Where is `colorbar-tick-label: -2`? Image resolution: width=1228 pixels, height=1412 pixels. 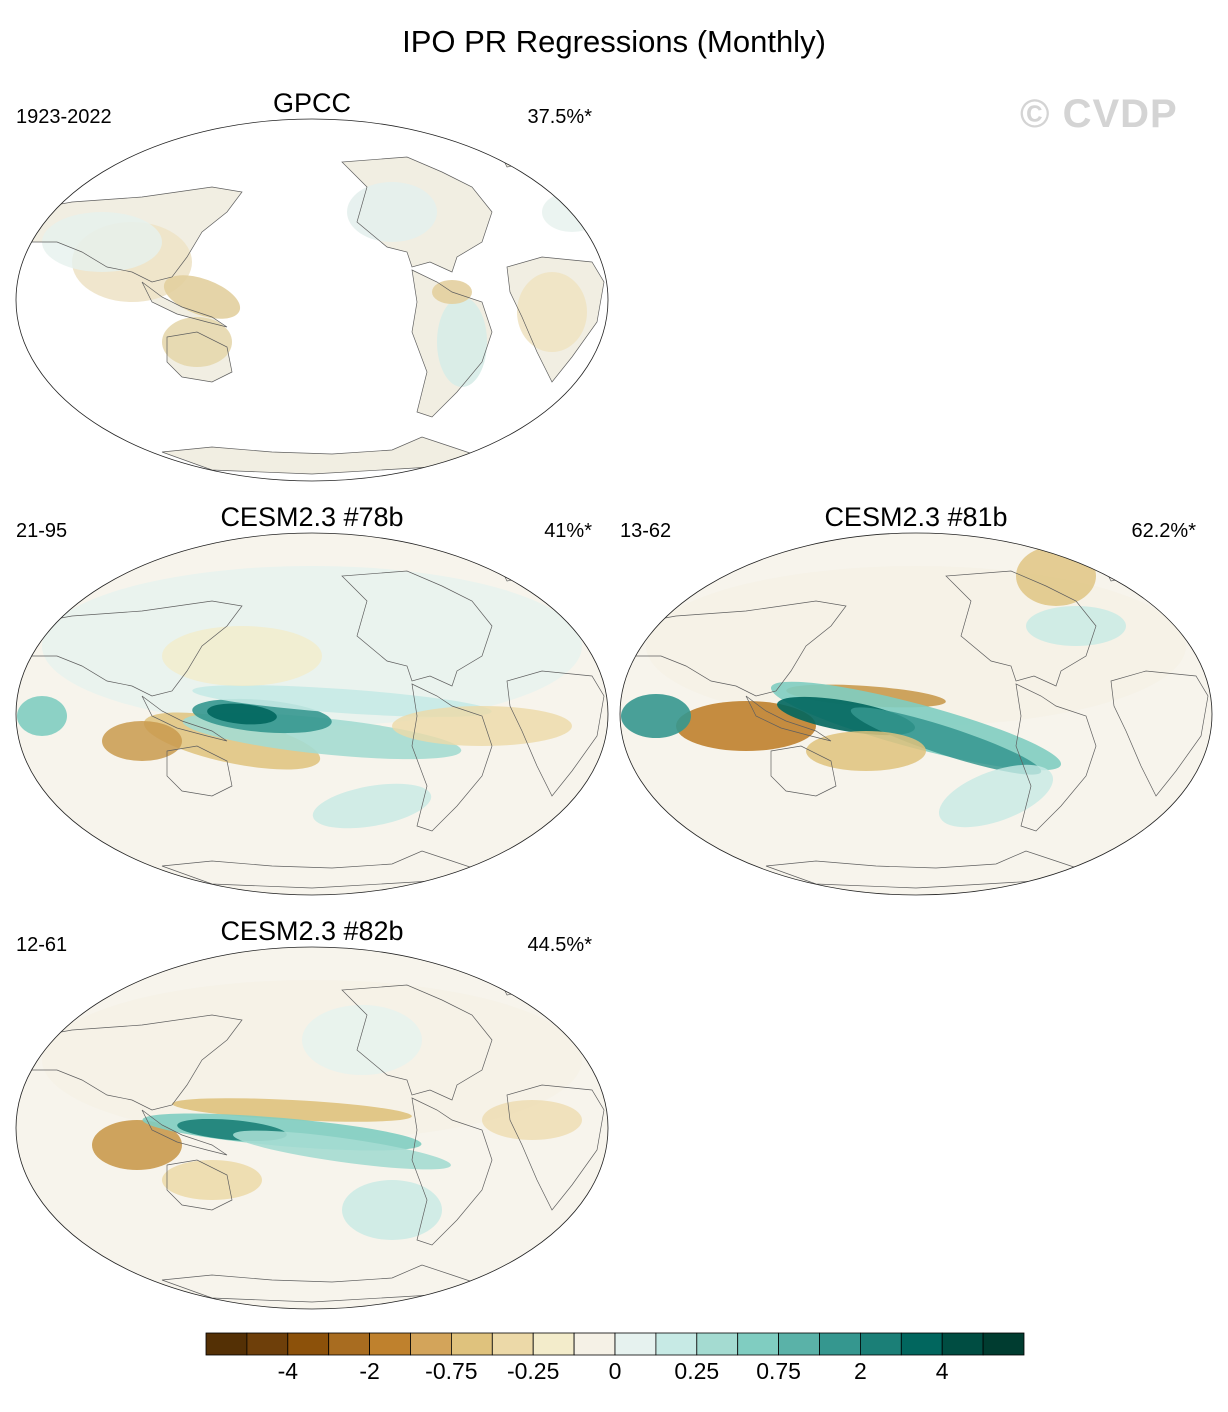
colorbar-tick-label: -2 is located at coordinates (369, 1371).